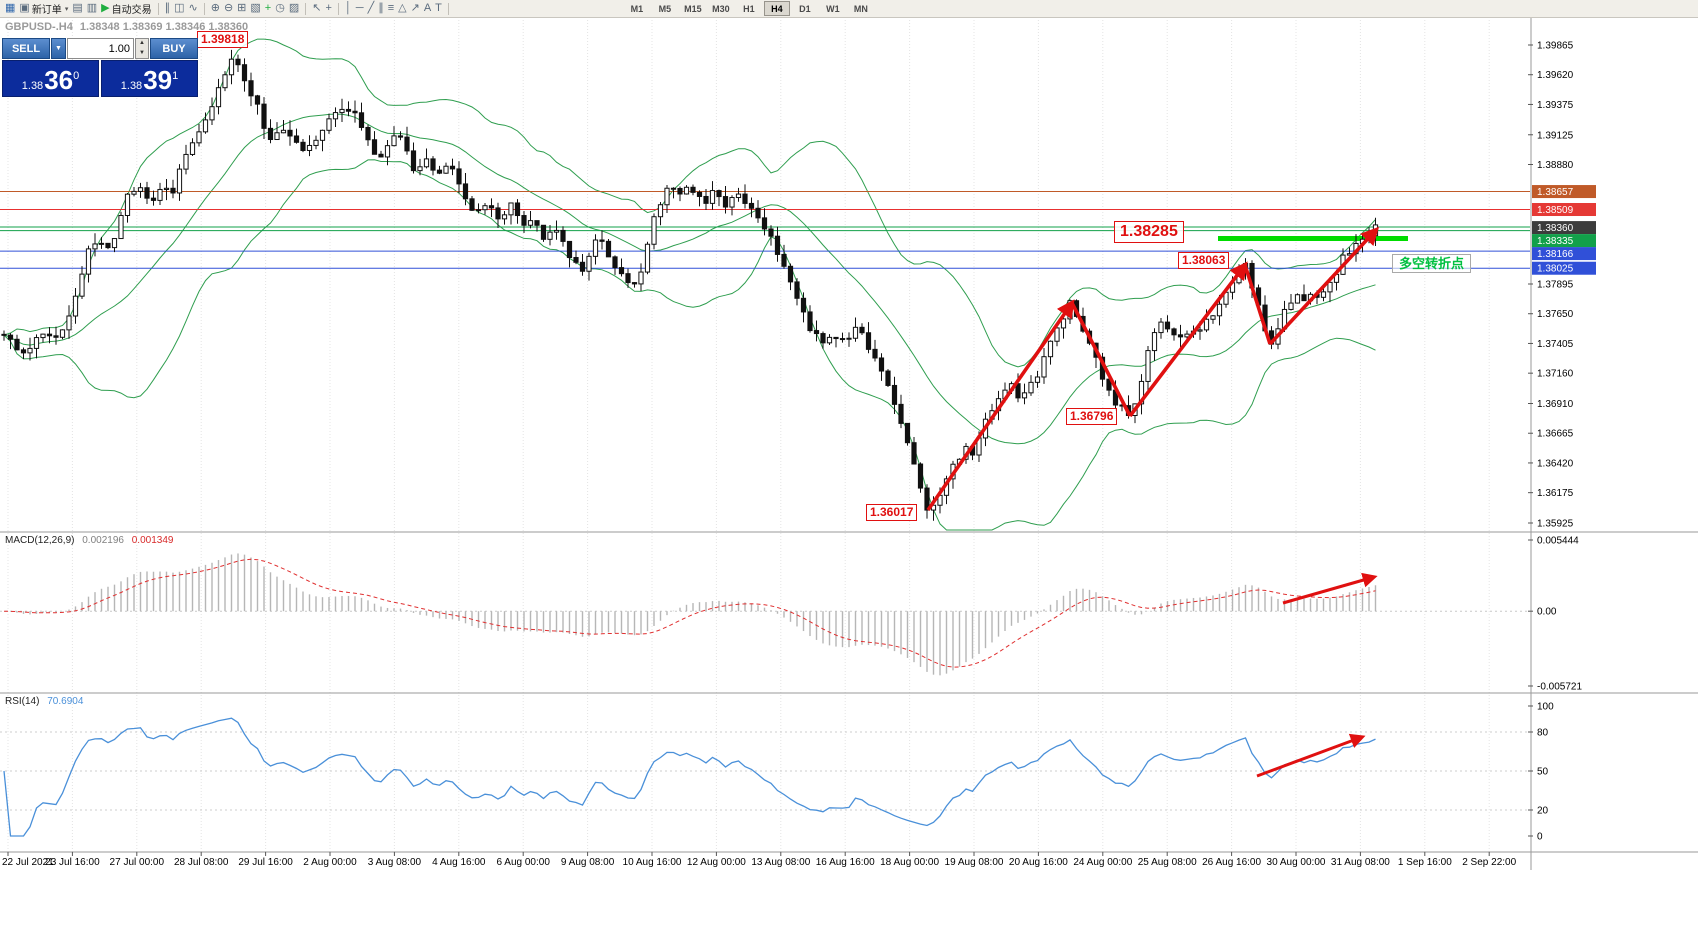  What do you see at coordinates (168, 8) in the screenshot?
I see `bar-chart-icon: ∥` at bounding box center [168, 8].